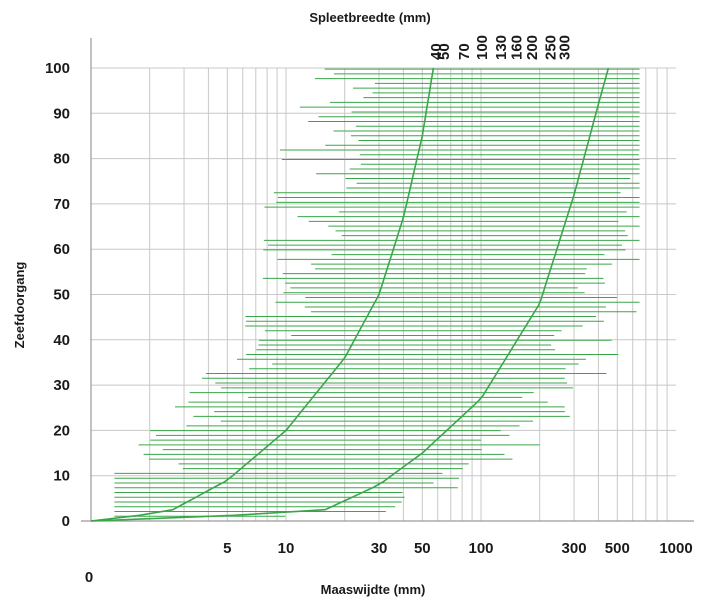 The width and height of the screenshot is (706, 599). Describe the element at coordinates (551, 47) in the screenshot. I see `top-tick-label: 250` at that location.